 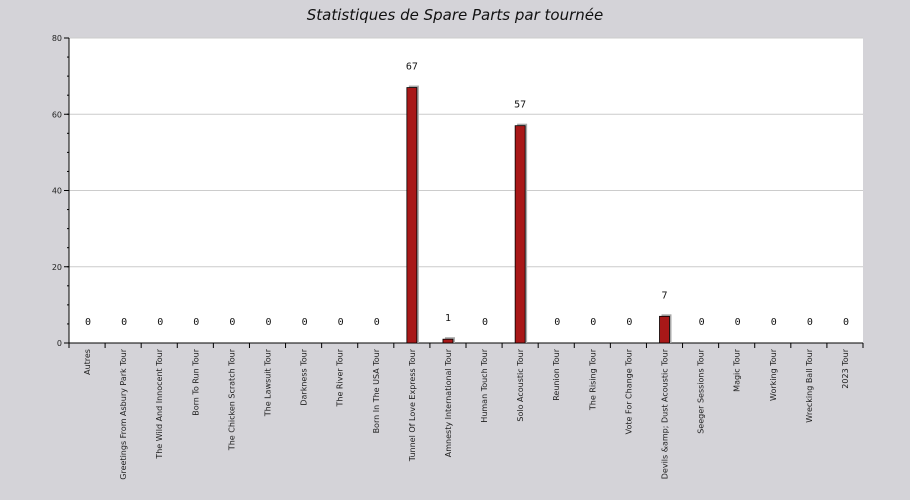 I want to click on x-tick-label: Magic Tour, so click(x=737, y=370).